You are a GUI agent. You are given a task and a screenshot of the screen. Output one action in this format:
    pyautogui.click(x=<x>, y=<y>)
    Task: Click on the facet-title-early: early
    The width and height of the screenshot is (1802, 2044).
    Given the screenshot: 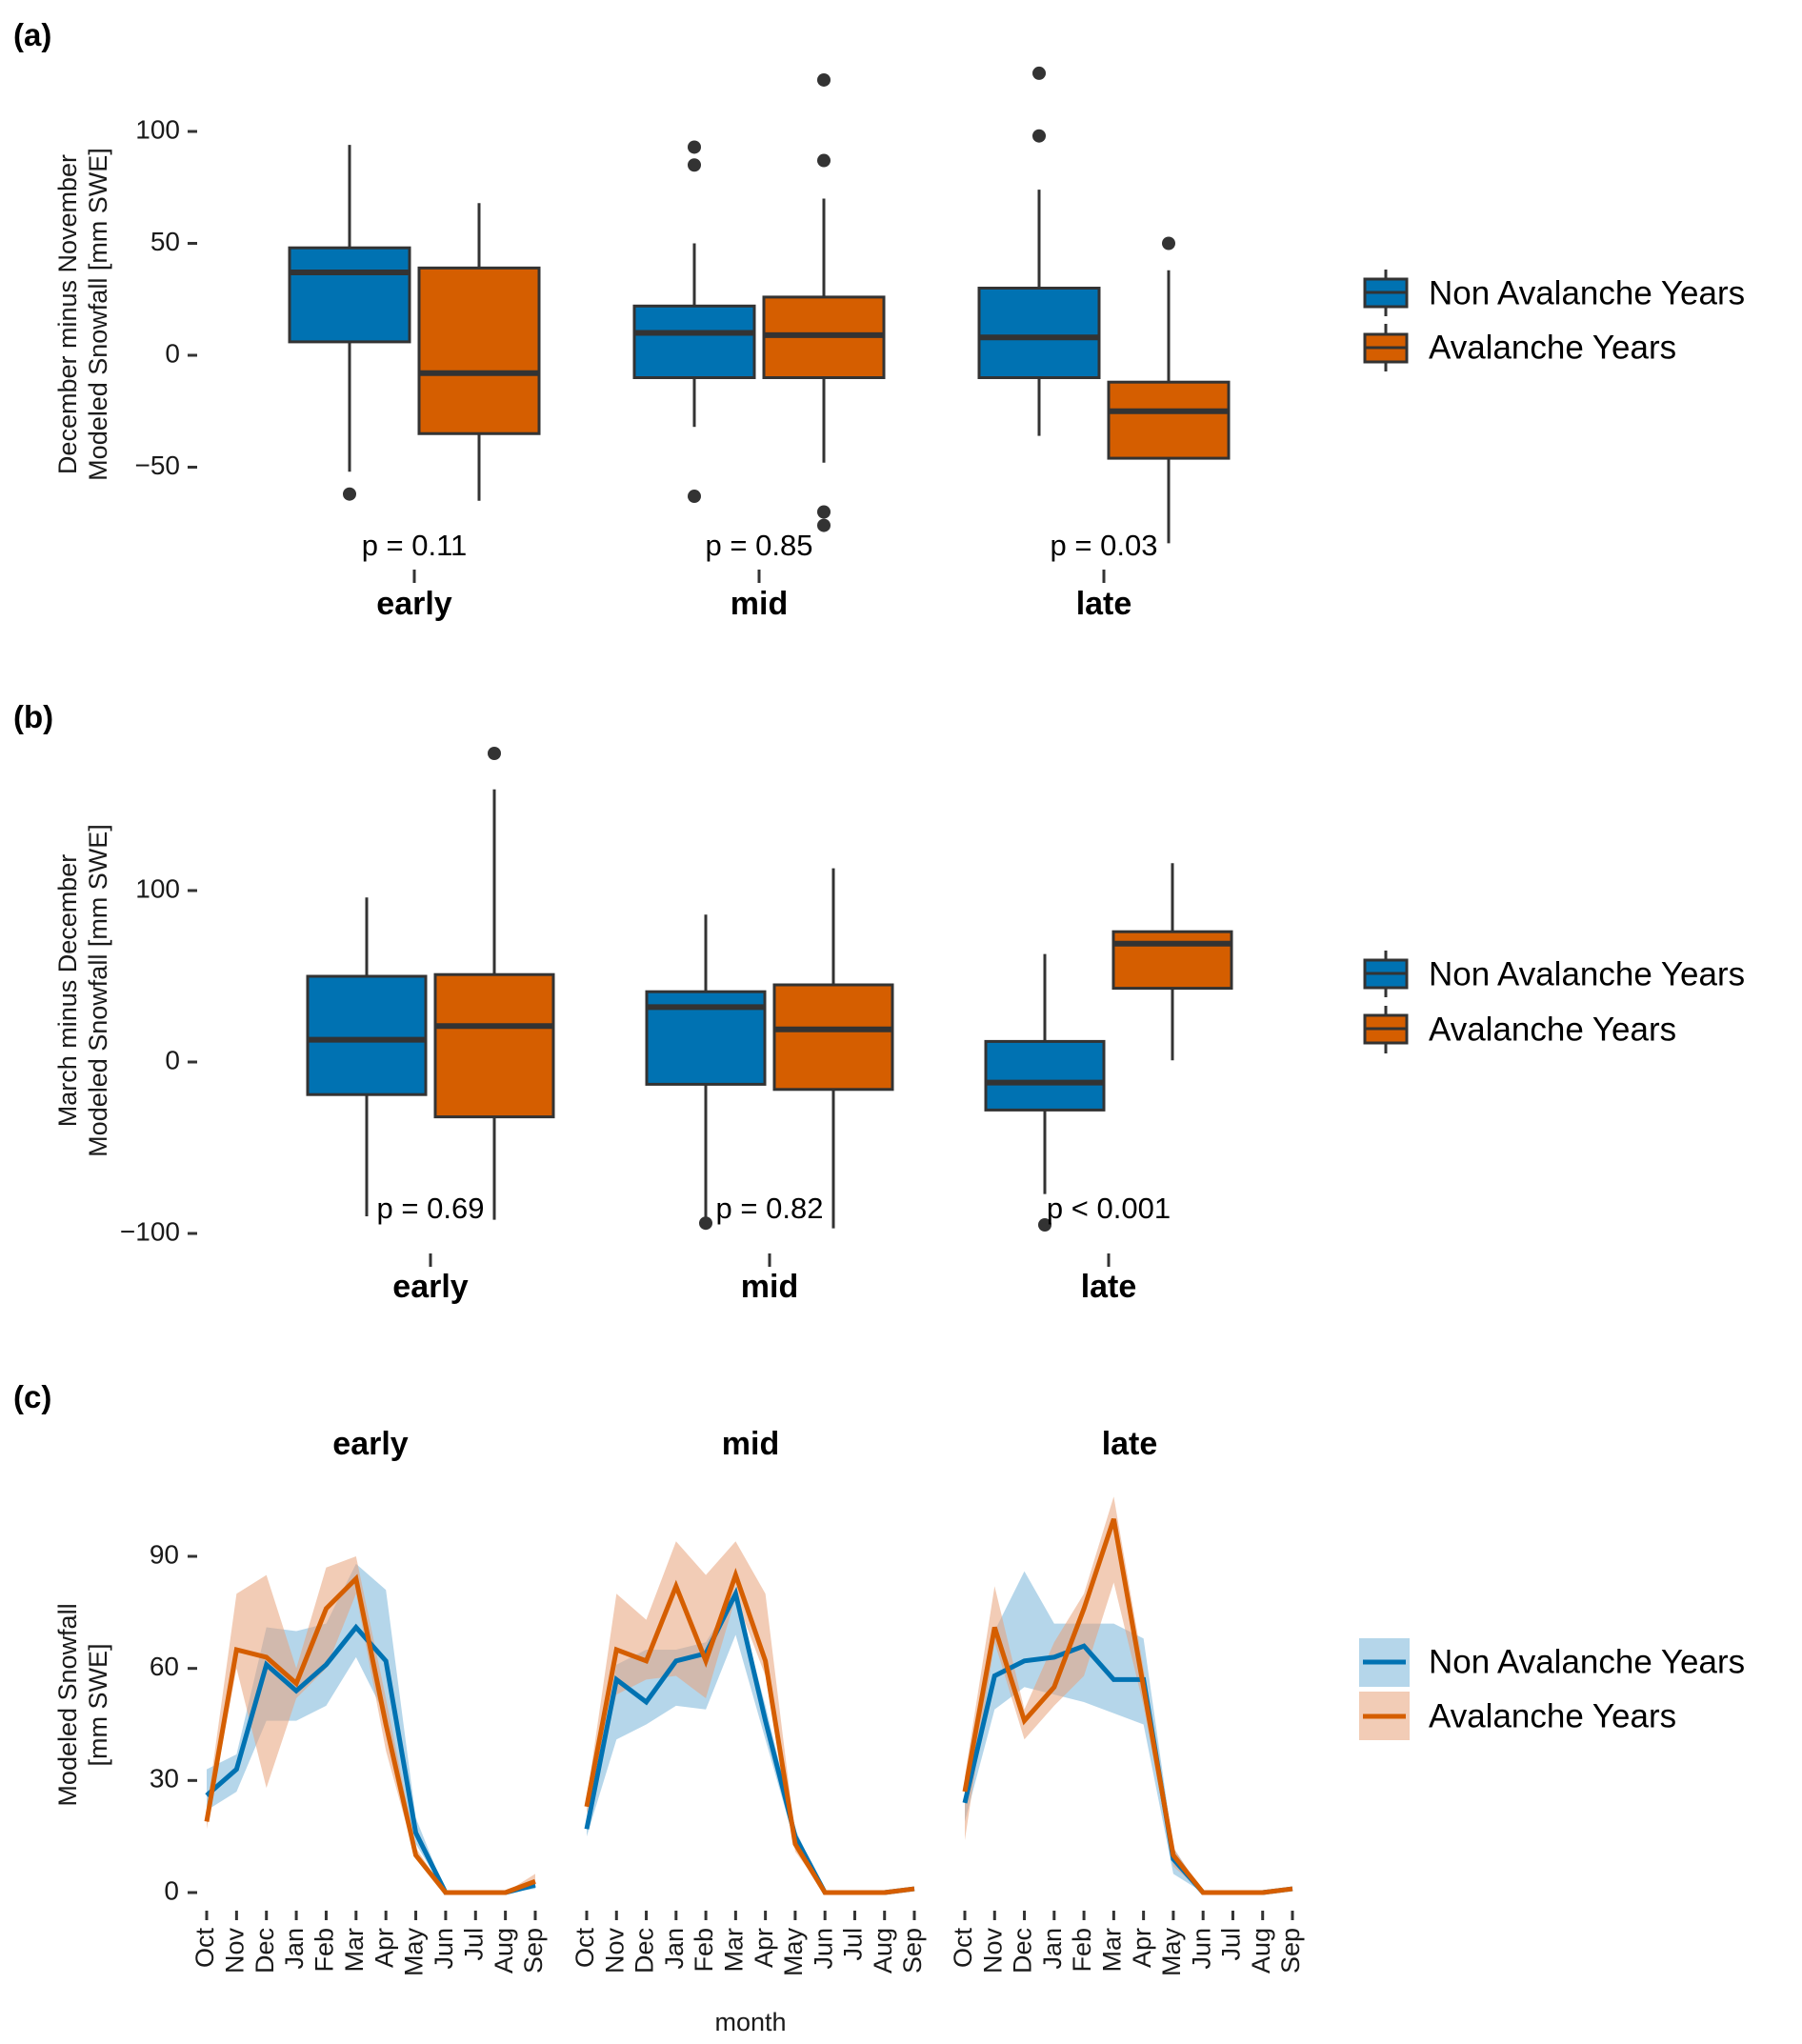 What is the action you would take?
    pyautogui.click(x=370, y=1444)
    